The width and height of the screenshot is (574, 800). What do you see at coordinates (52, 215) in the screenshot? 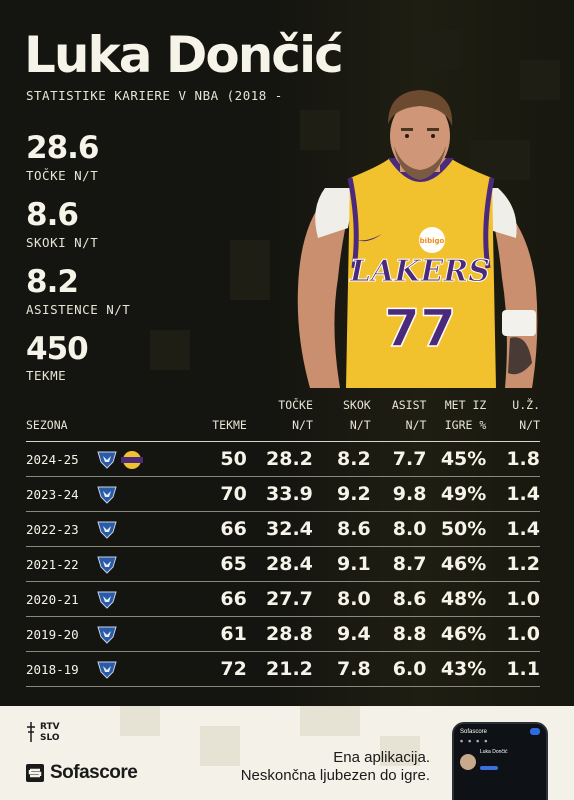
I see `stat-rebounds-value: 8.6` at bounding box center [52, 215].